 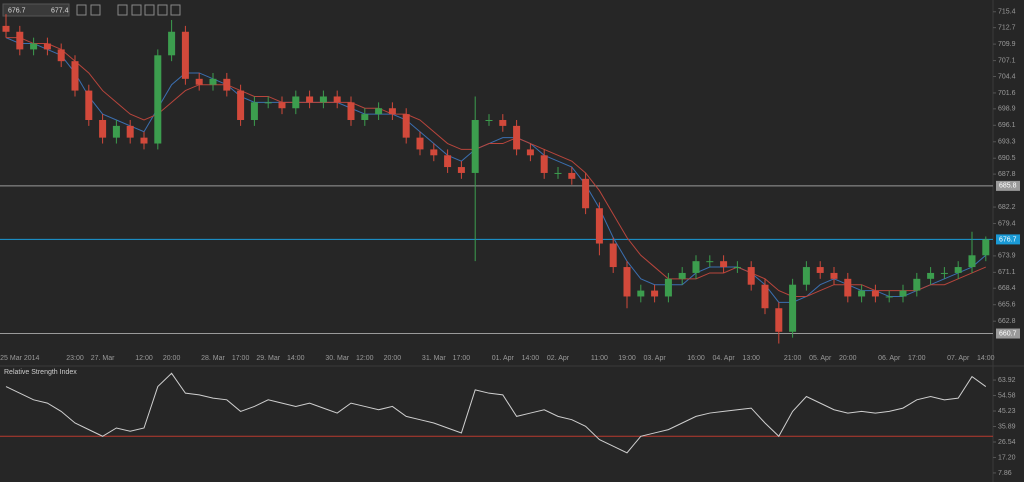 What do you see at coordinates (95, 10) in the screenshot?
I see `zoom-out-button` at bounding box center [95, 10].